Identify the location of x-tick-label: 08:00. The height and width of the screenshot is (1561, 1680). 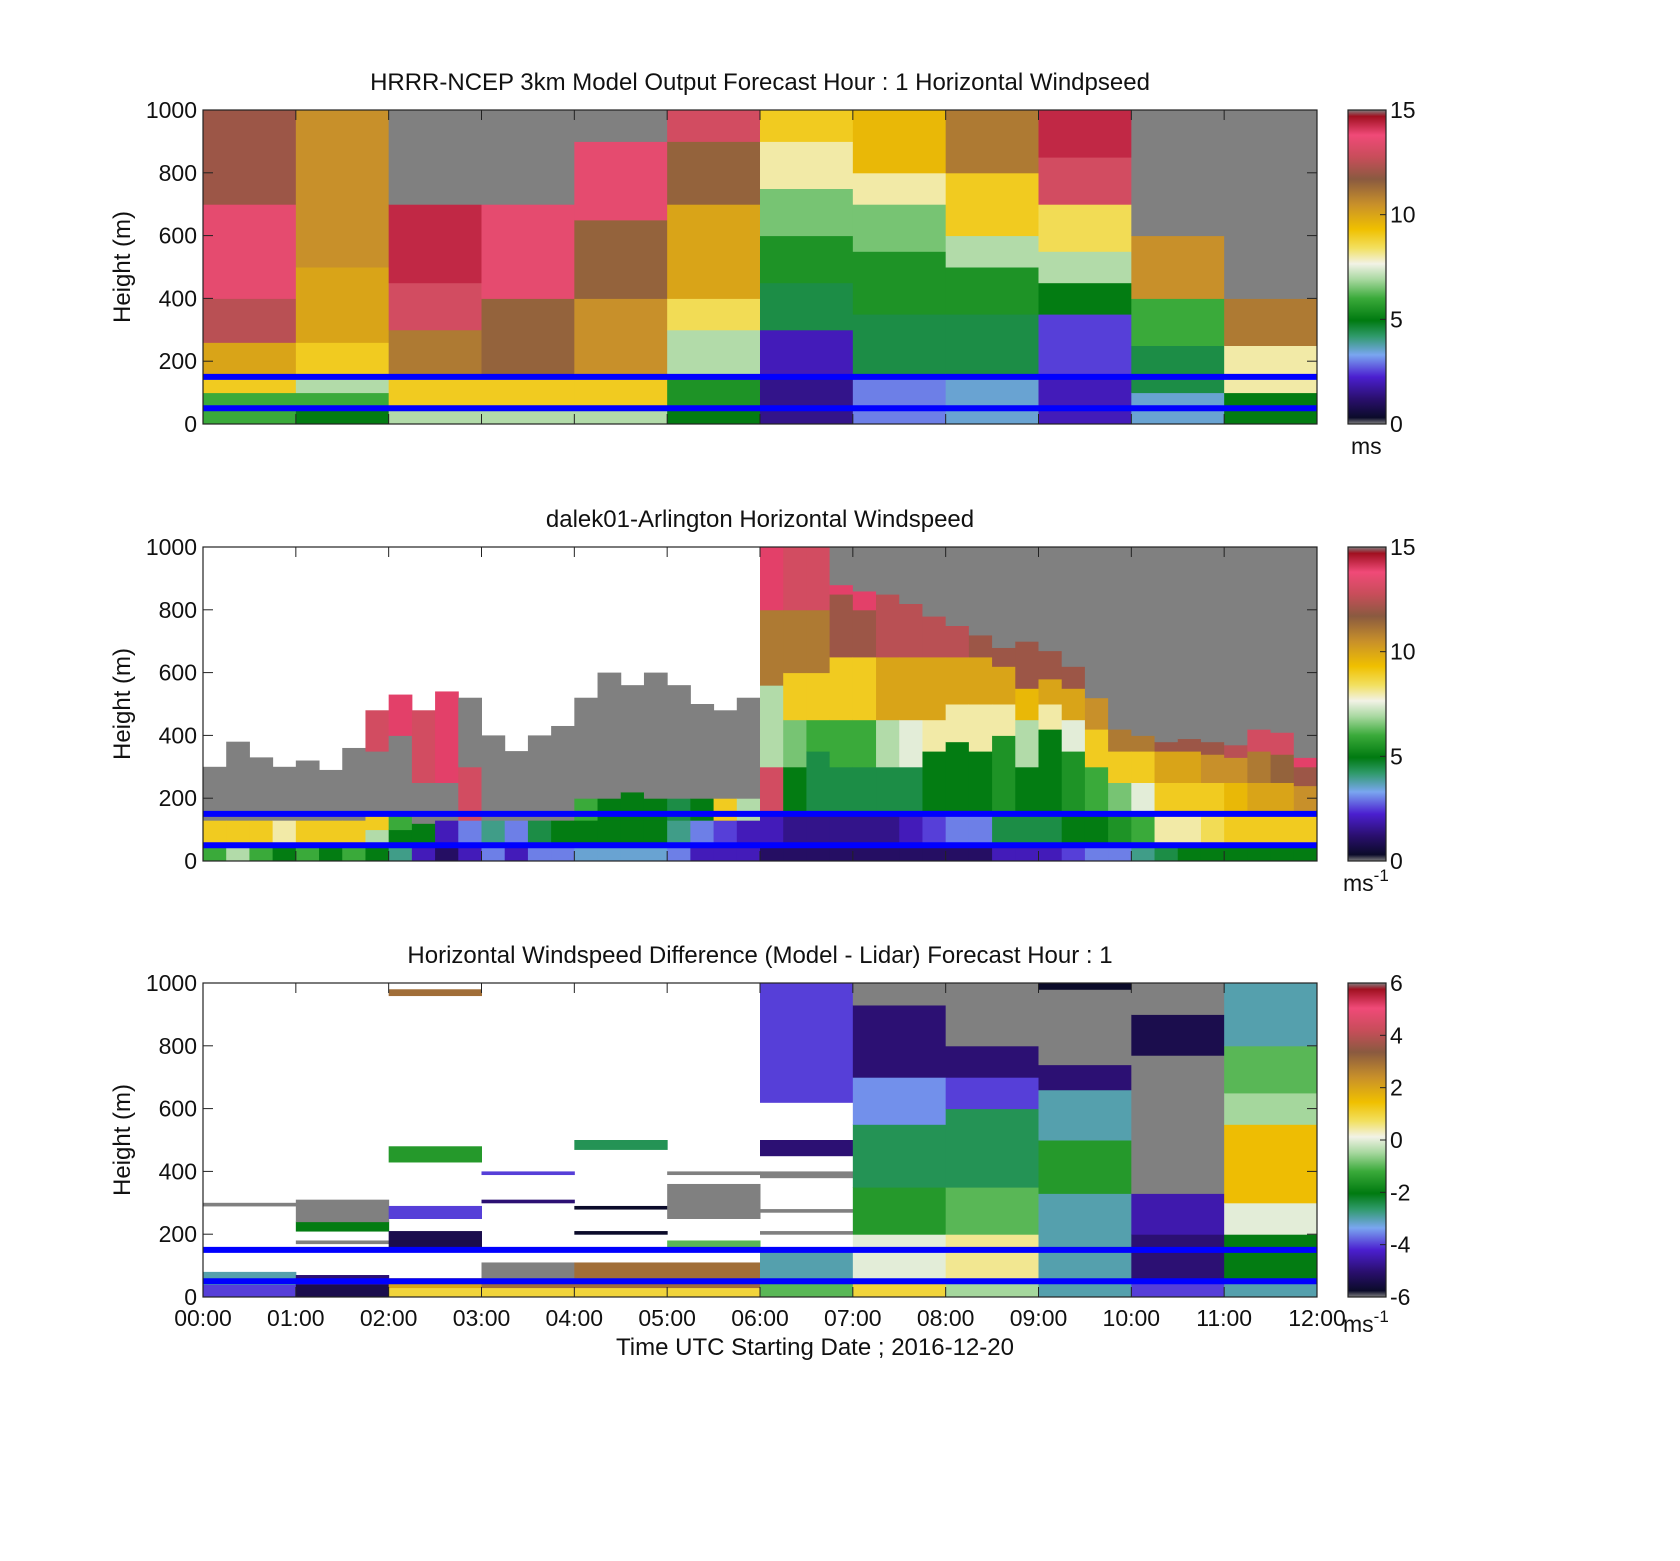
(946, 1318).